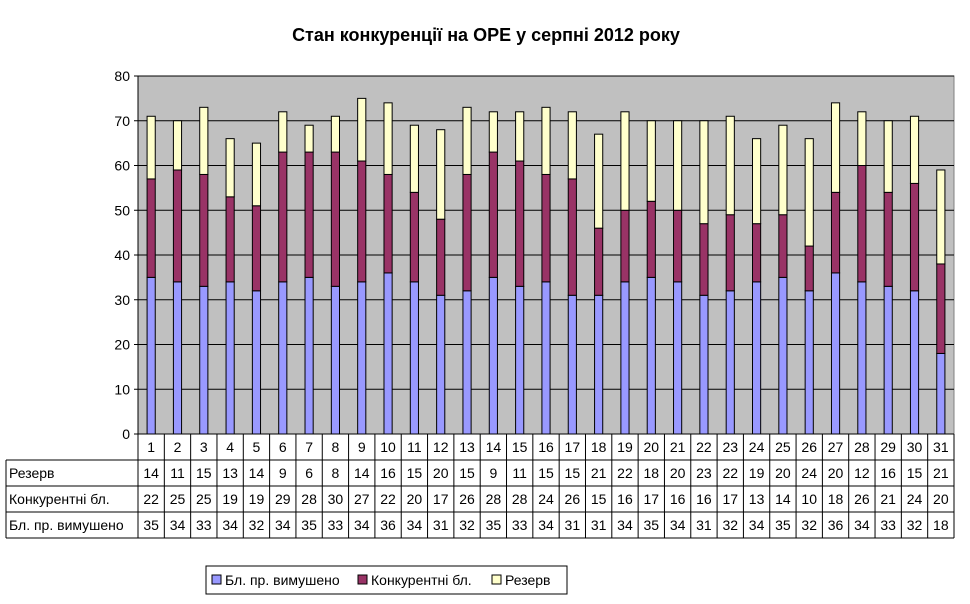 Image resolution: width=970 pixels, height=604 pixels. Describe the element at coordinates (941, 525) in the screenshot. I see `table-cell-value: 18` at that location.